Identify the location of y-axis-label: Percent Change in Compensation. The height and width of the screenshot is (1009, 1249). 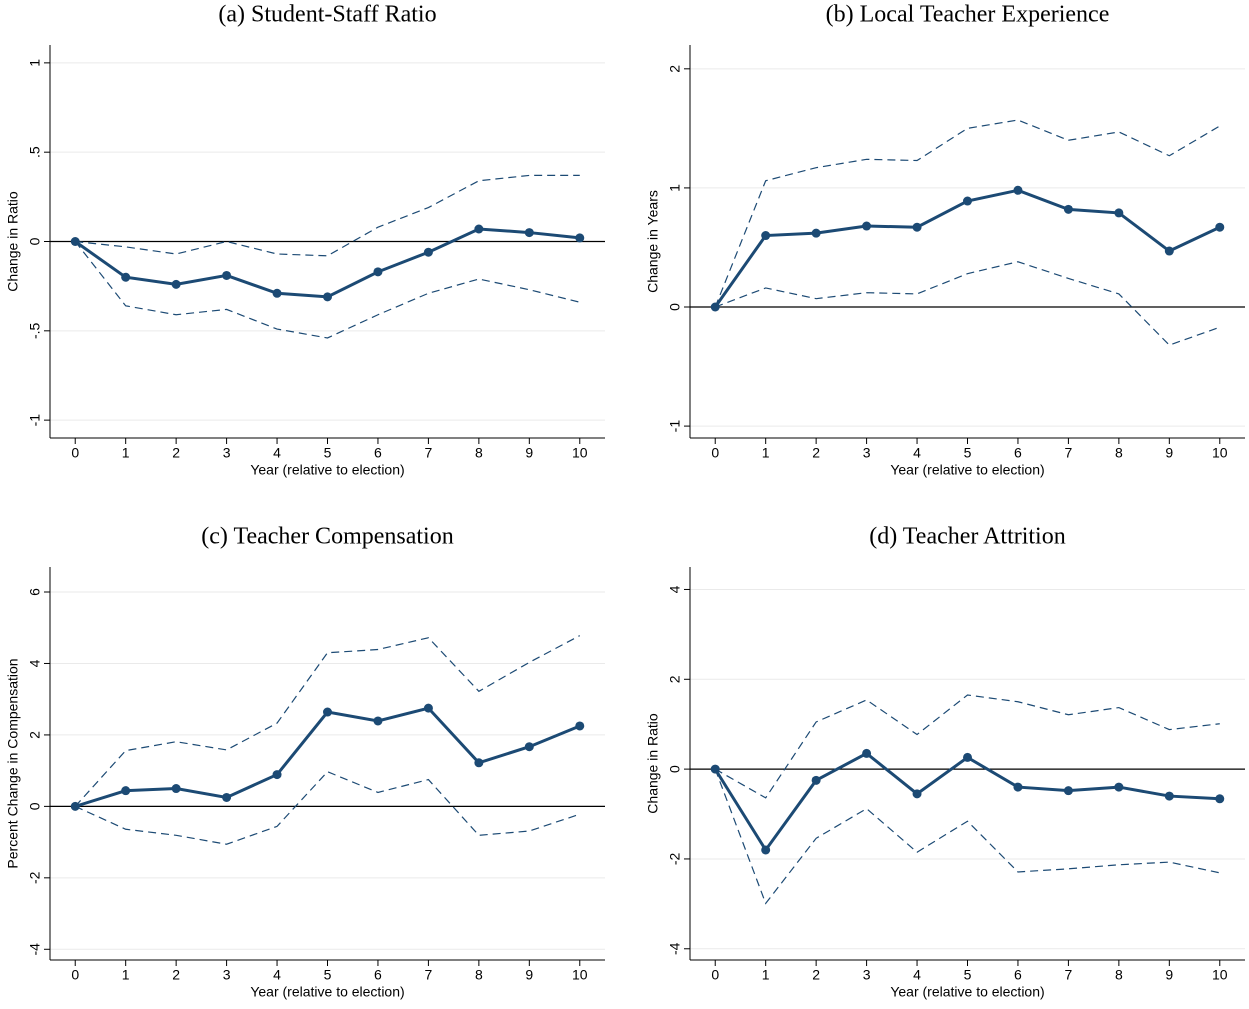
(13, 763).